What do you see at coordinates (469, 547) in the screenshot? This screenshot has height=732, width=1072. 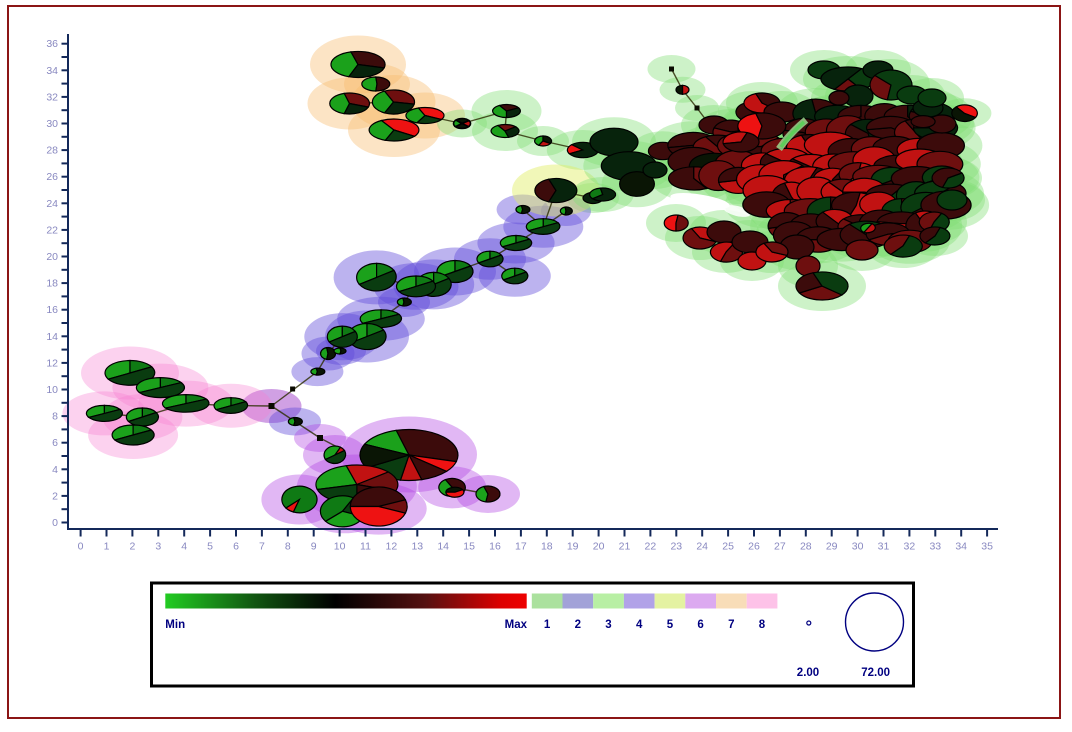 I see `svg-text: 15` at bounding box center [469, 547].